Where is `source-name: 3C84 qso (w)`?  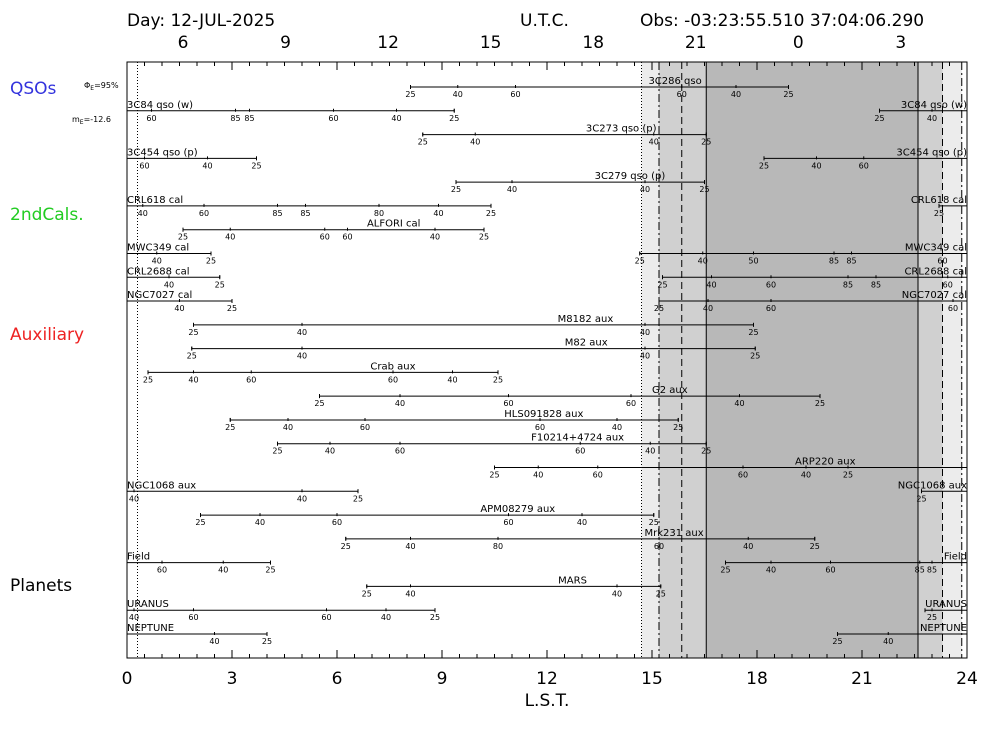 source-name: 3C84 qso (w) is located at coordinates (934, 105).